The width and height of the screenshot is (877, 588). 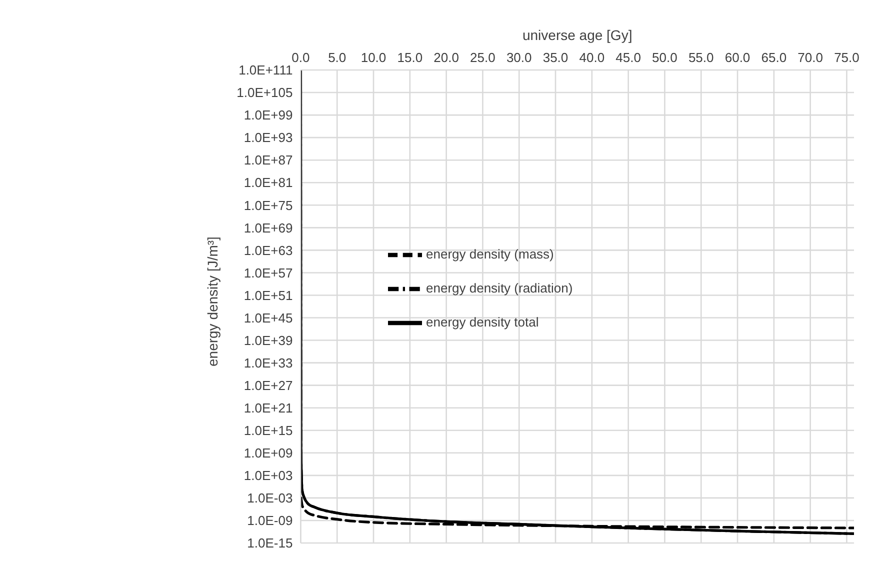 What do you see at coordinates (270, 498) in the screenshot?
I see `y-tick-label: 1.0E-03` at bounding box center [270, 498].